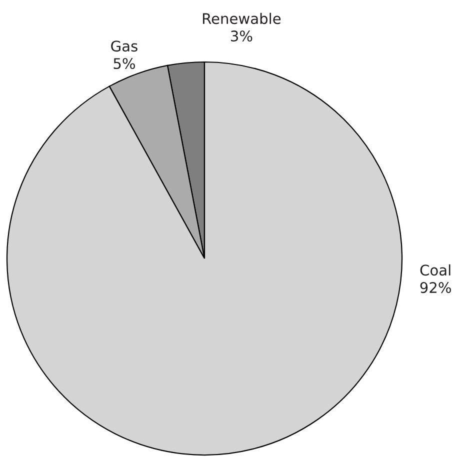  What do you see at coordinates (241, 18) in the screenshot?
I see `slice-label: Renewable` at bounding box center [241, 18].